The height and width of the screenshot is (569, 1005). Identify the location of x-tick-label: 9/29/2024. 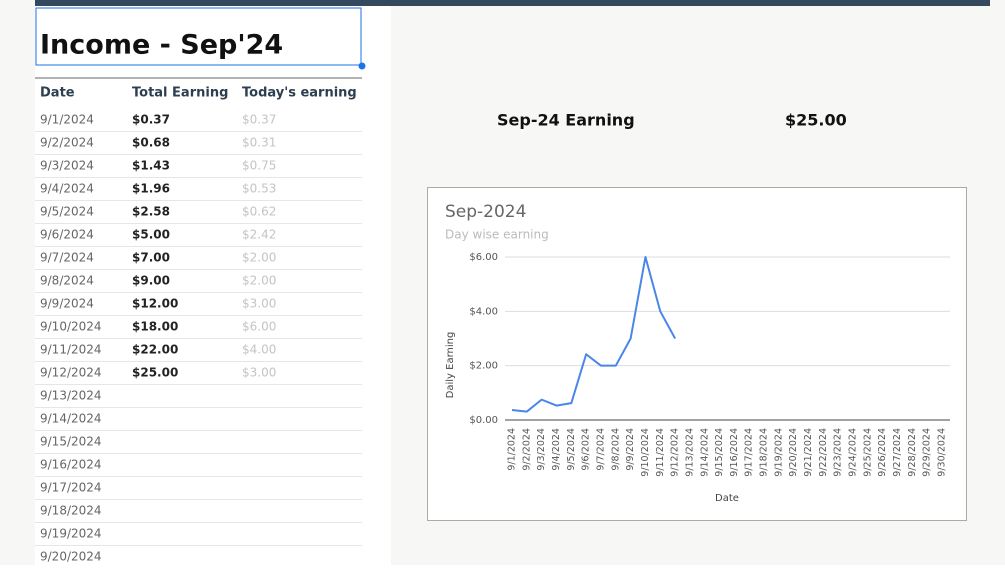
(927, 452).